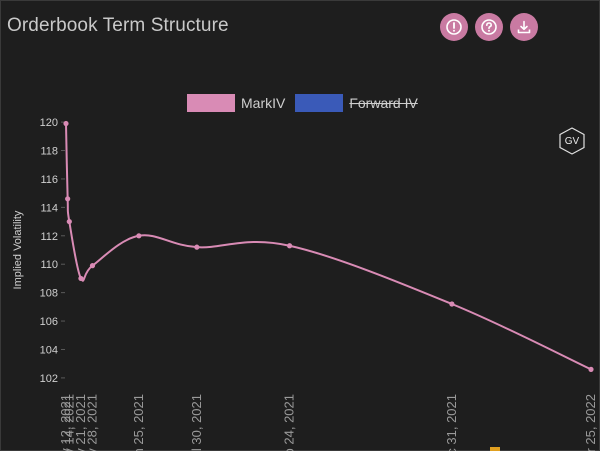 The height and width of the screenshot is (451, 600). Describe the element at coordinates (49, 208) in the screenshot. I see `y-tick-label: 114` at that location.